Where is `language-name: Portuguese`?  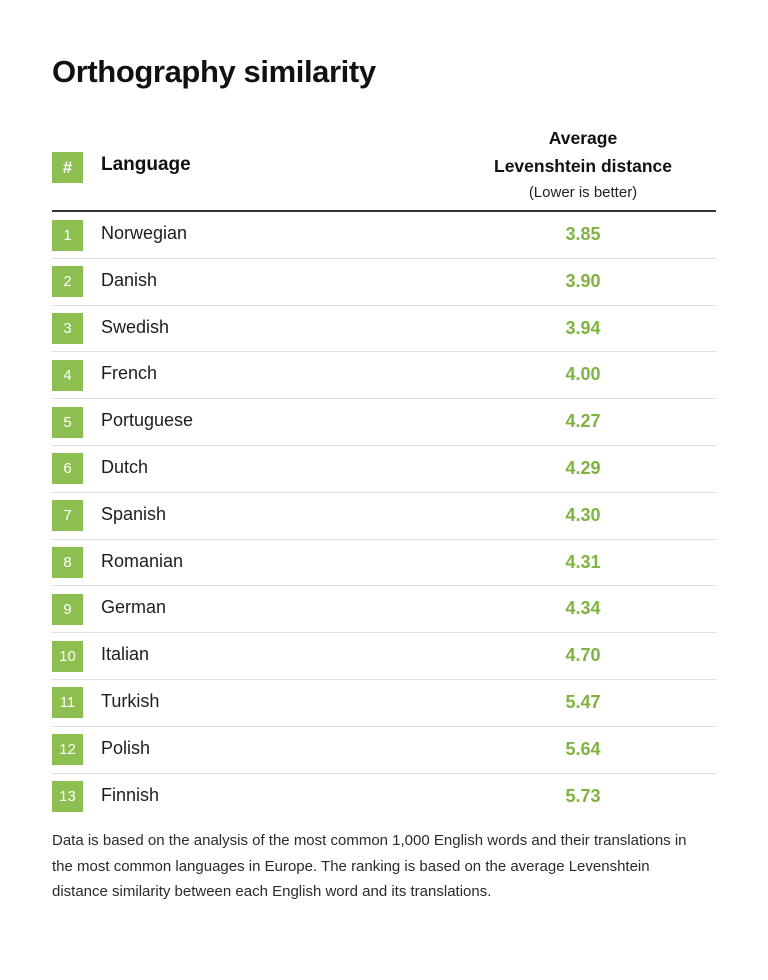
language-name: Portuguese is located at coordinates (147, 420).